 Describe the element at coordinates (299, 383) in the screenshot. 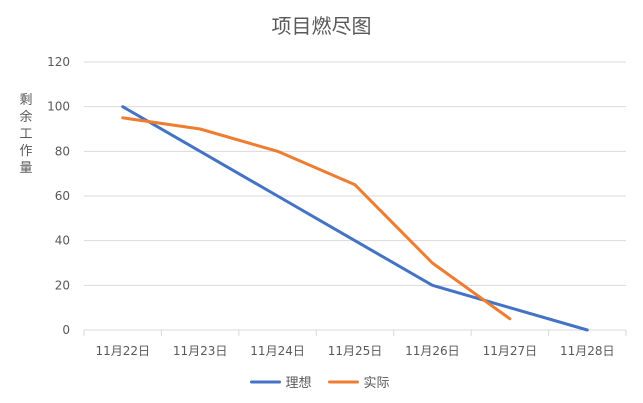

I see `legend-label: 理想` at that location.